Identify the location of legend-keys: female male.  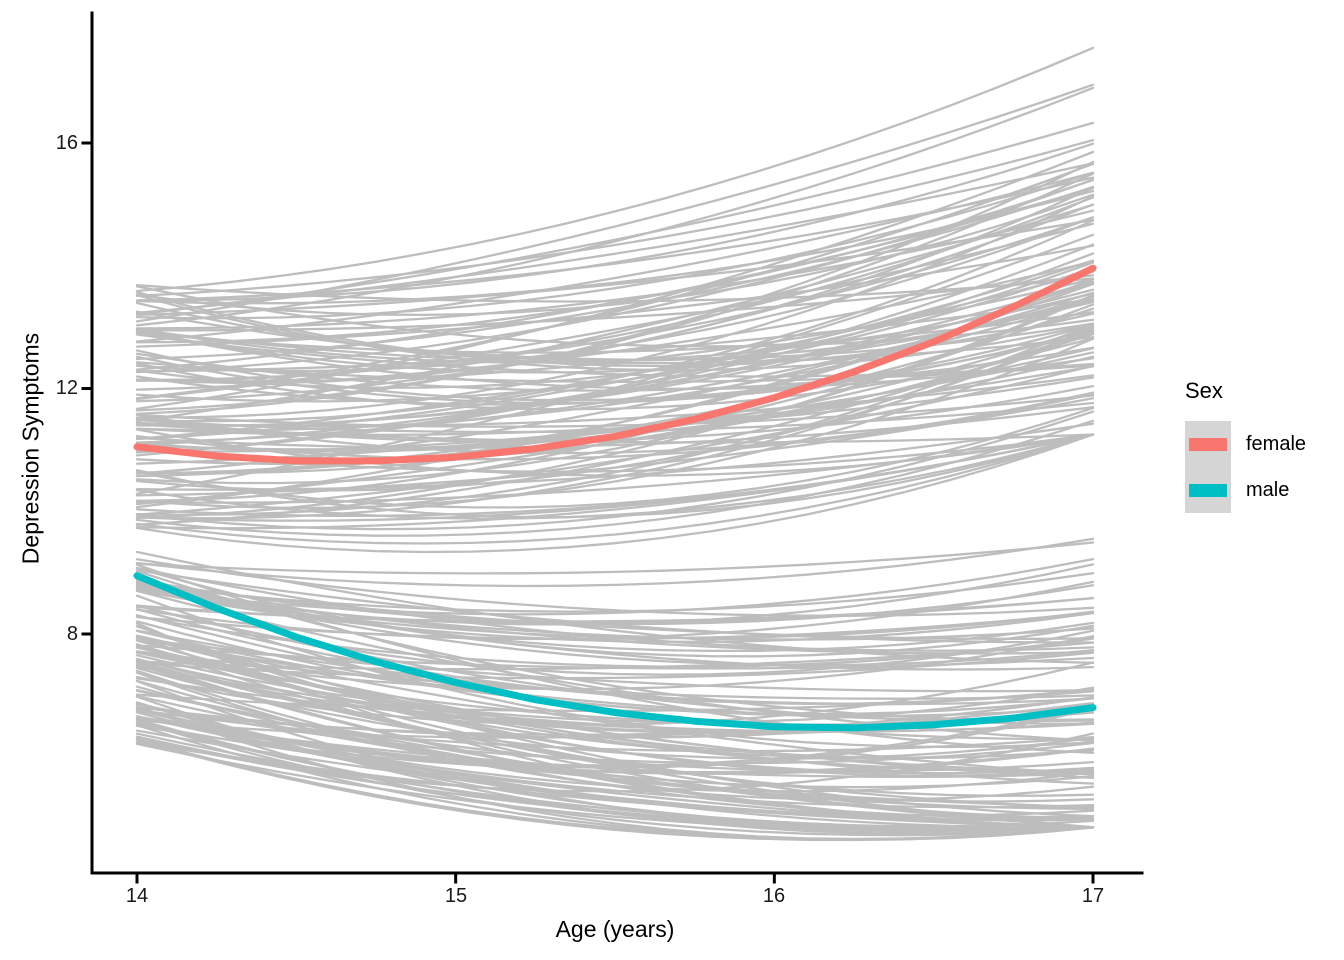
(1245, 467).